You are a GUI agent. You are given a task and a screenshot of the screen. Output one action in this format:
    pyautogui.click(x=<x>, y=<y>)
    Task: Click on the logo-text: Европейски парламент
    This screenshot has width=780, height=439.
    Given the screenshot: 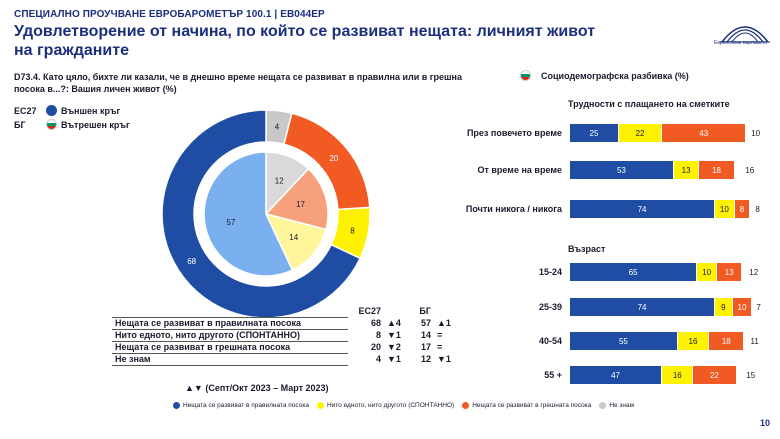 What is the action you would take?
    pyautogui.click(x=741, y=43)
    